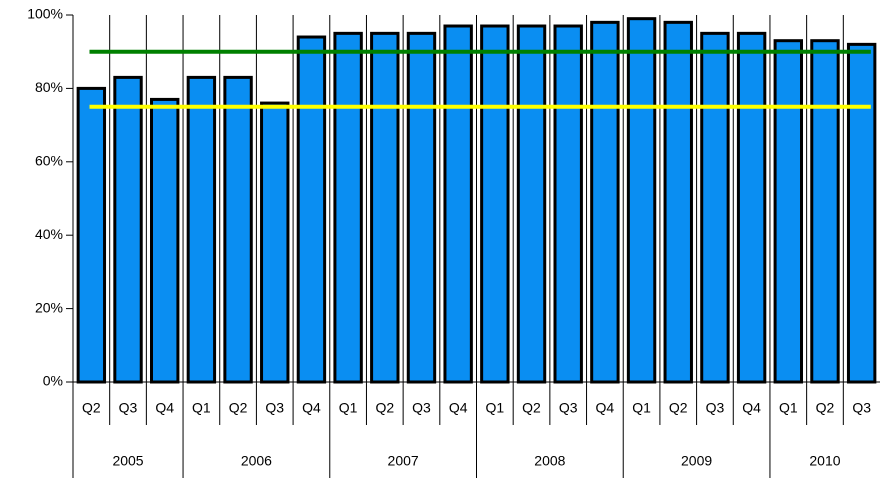 This screenshot has width=880, height=483. Describe the element at coordinates (49, 161) in the screenshot. I see `y-tick-label: 60%` at that location.